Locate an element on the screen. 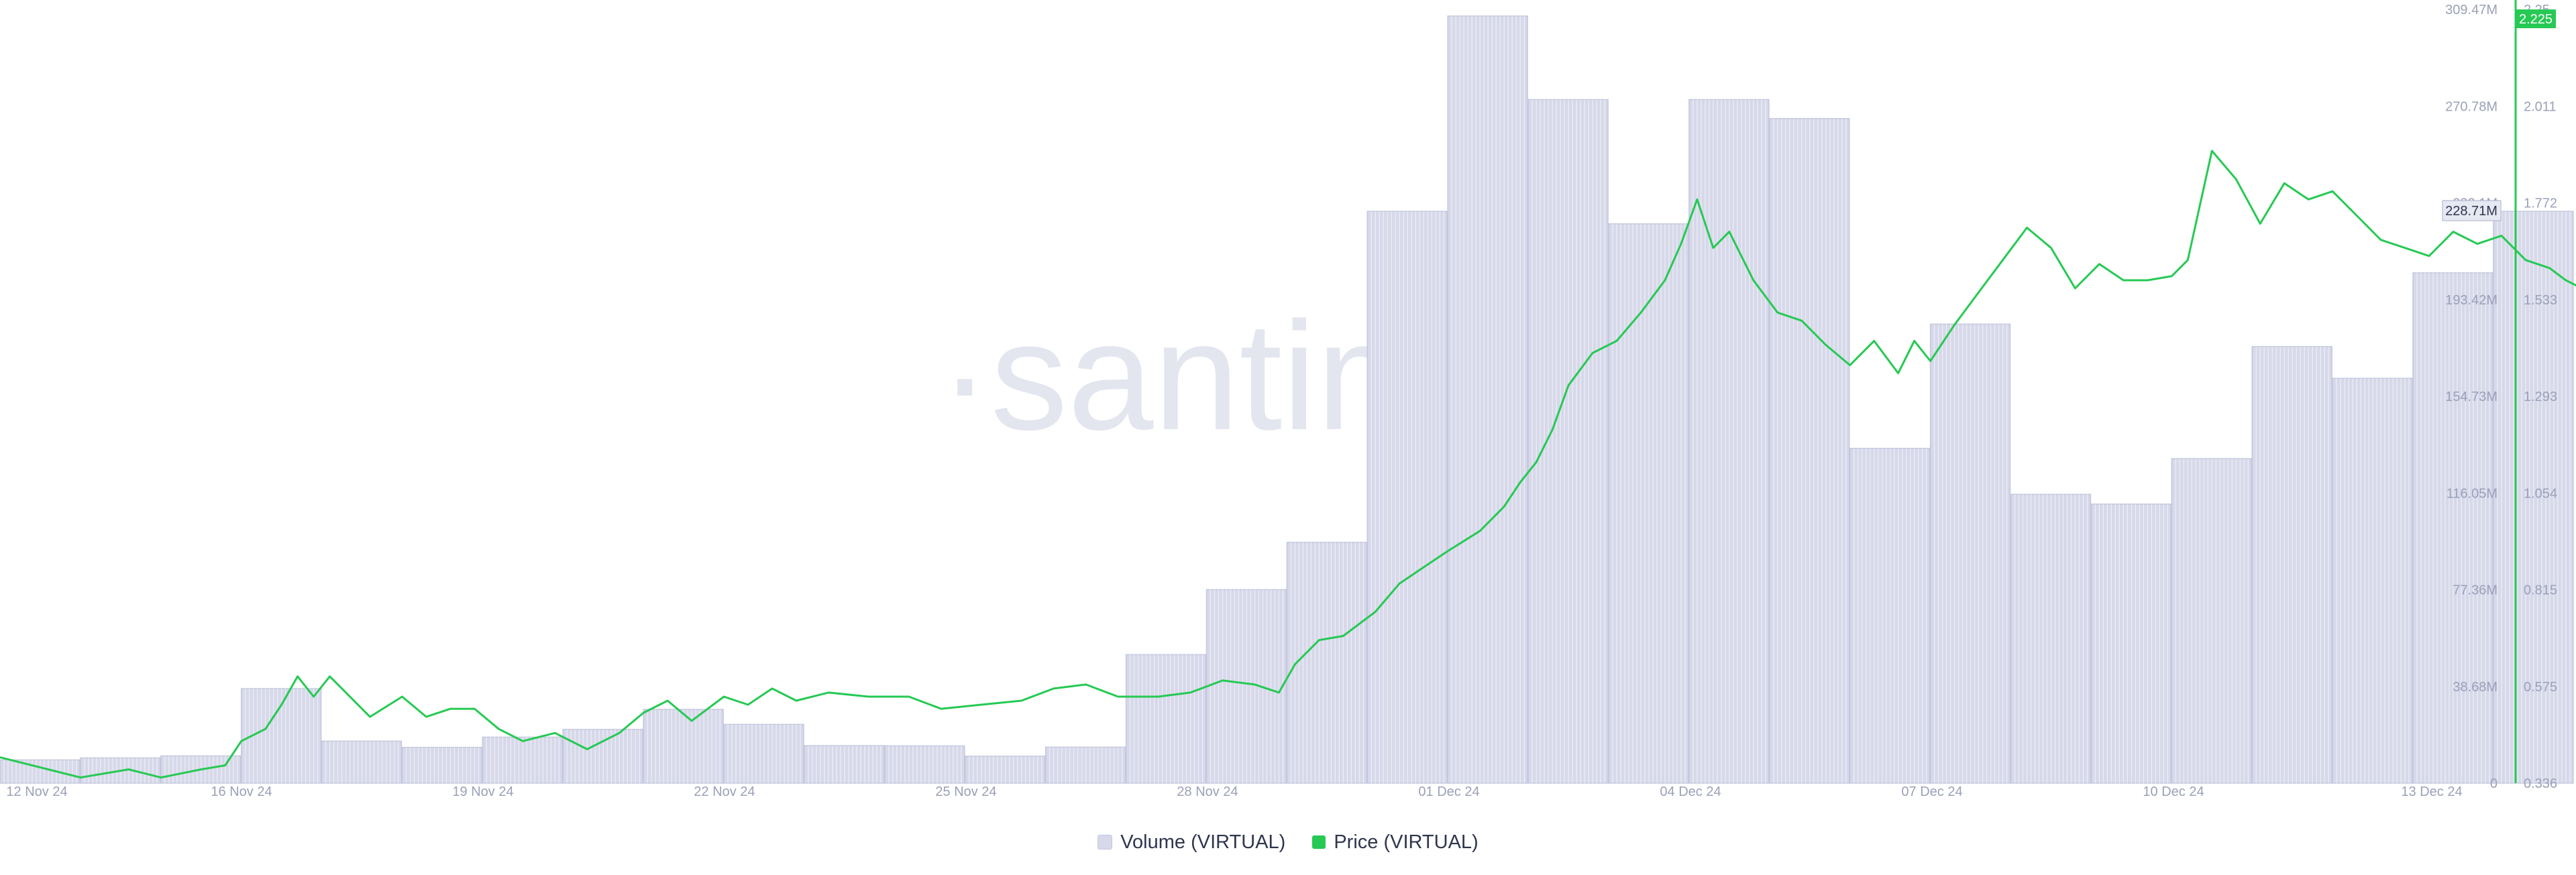 The image size is (2576, 875). x-tick-label: 19 Nov 24 is located at coordinates (482, 791).